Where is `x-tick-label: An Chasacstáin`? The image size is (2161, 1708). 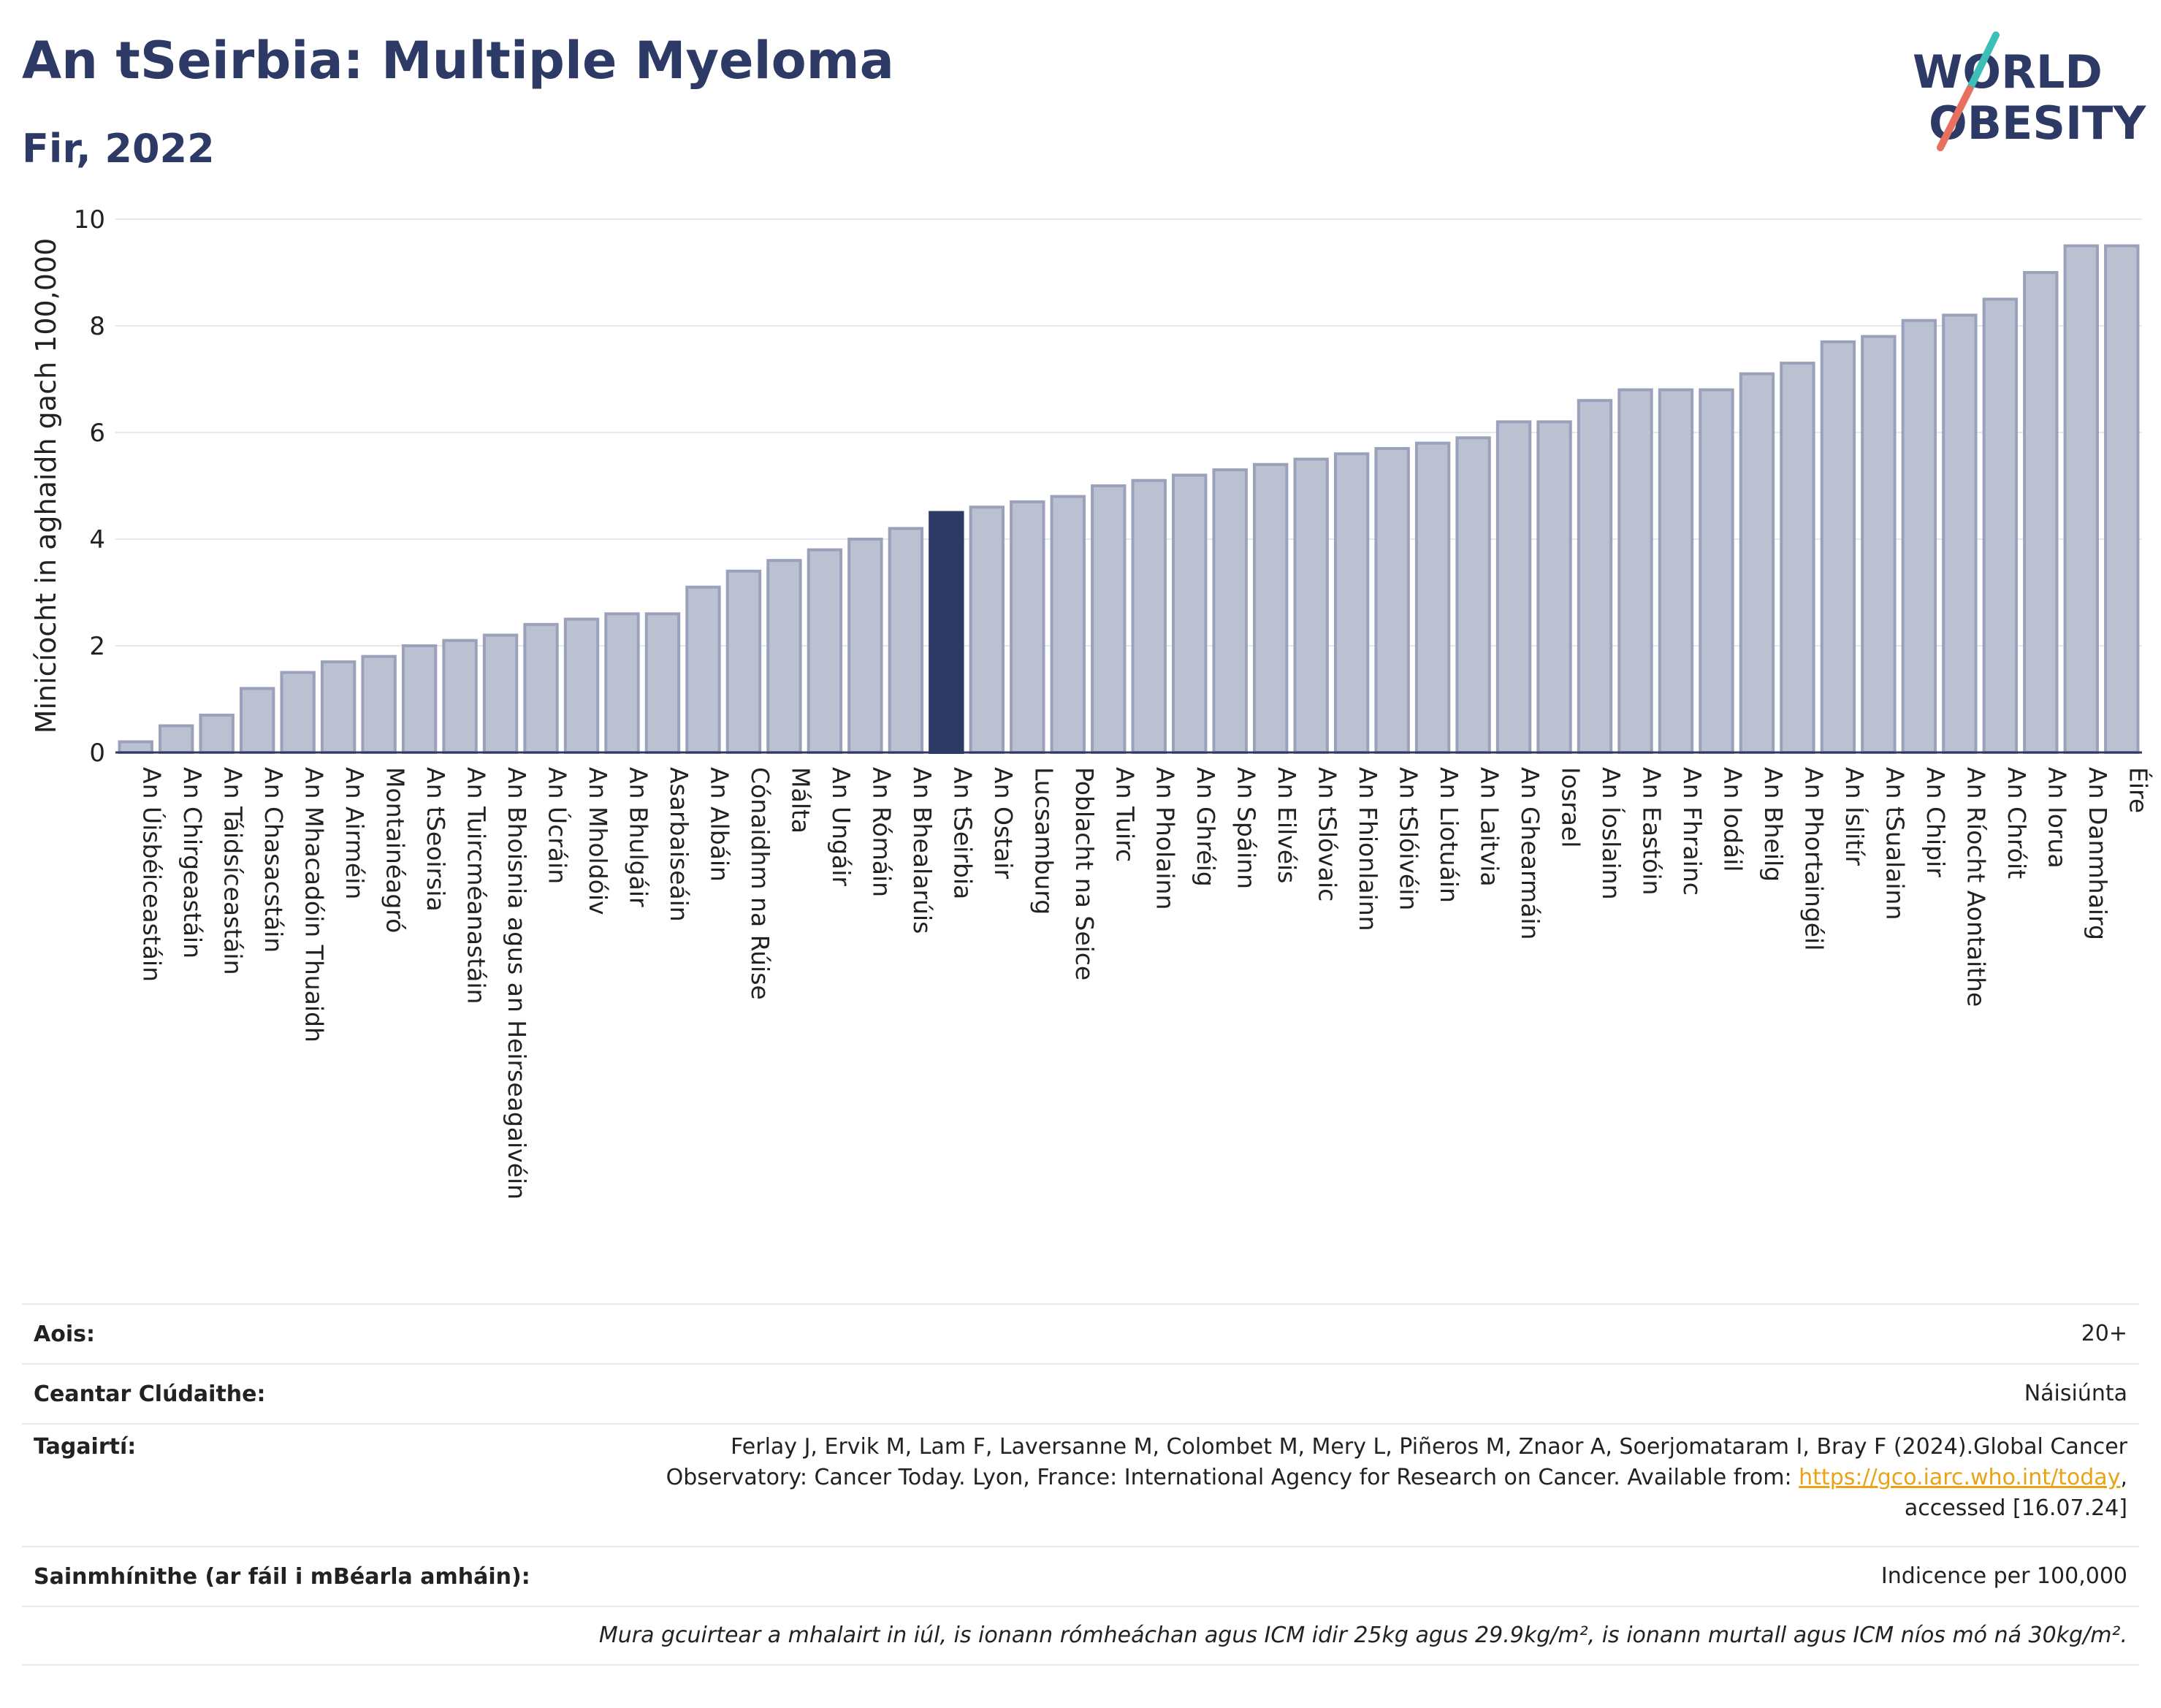
x-tick-label: An Chasacstáin is located at coordinates (273, 860).